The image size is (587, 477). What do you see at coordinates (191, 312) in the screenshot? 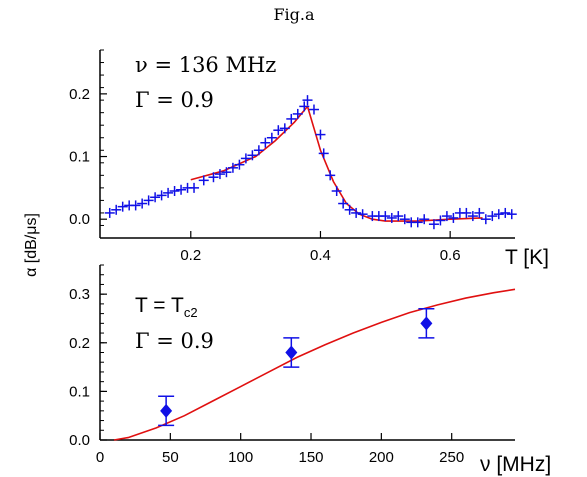
I see `bottom-annotation-t-subscript: c2` at bounding box center [191, 312].